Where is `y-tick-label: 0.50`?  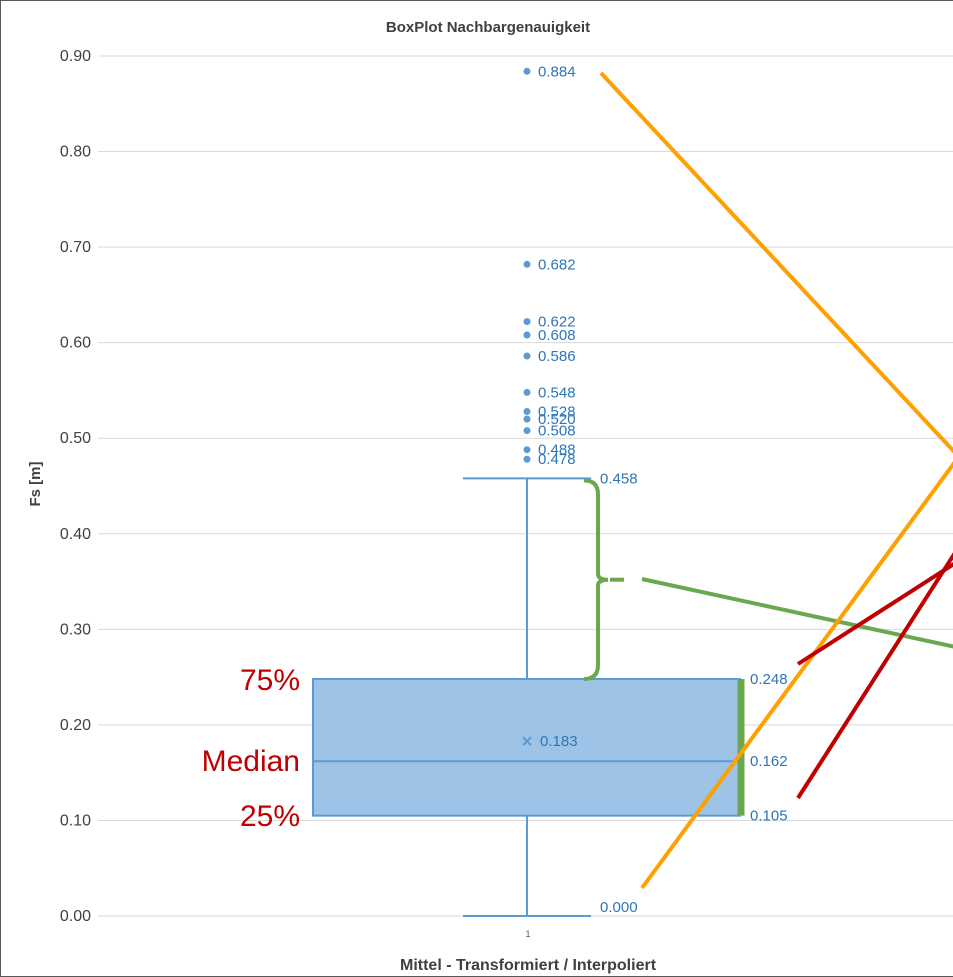 y-tick-label: 0.50 is located at coordinates (75, 438).